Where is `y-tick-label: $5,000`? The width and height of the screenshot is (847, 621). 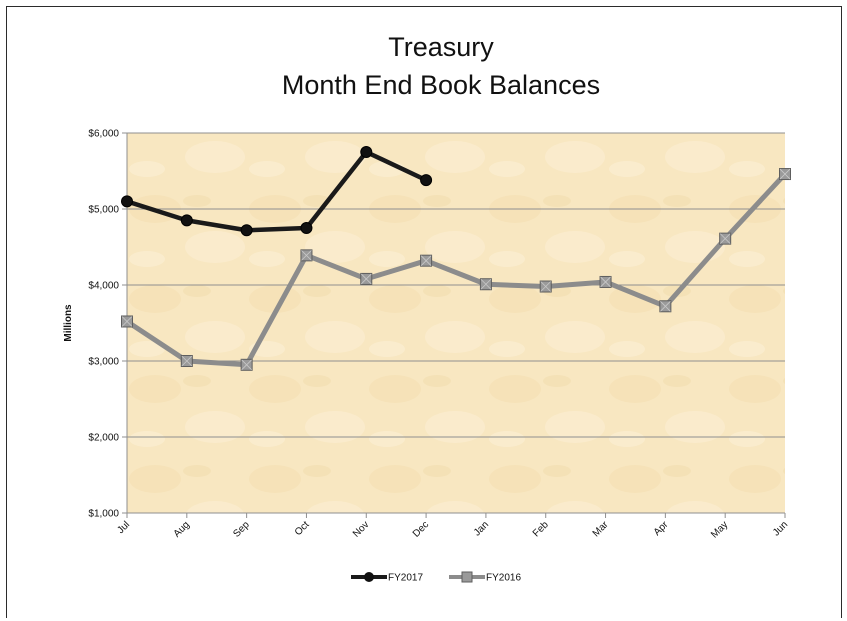
y-tick-label: $5,000 is located at coordinates (103, 210).